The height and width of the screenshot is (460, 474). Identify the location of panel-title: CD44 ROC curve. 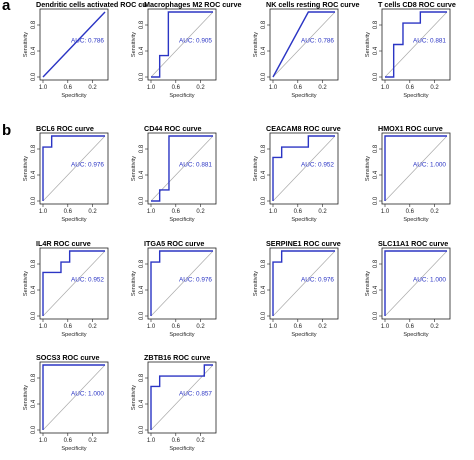
(173, 128).